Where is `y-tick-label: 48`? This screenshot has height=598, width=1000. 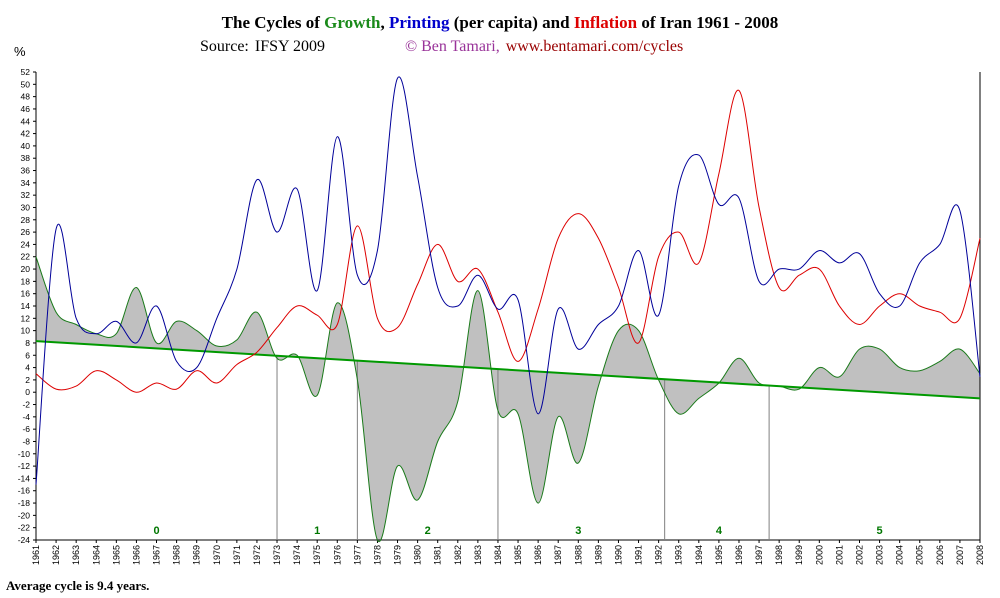 y-tick-label: 48 is located at coordinates (26, 97).